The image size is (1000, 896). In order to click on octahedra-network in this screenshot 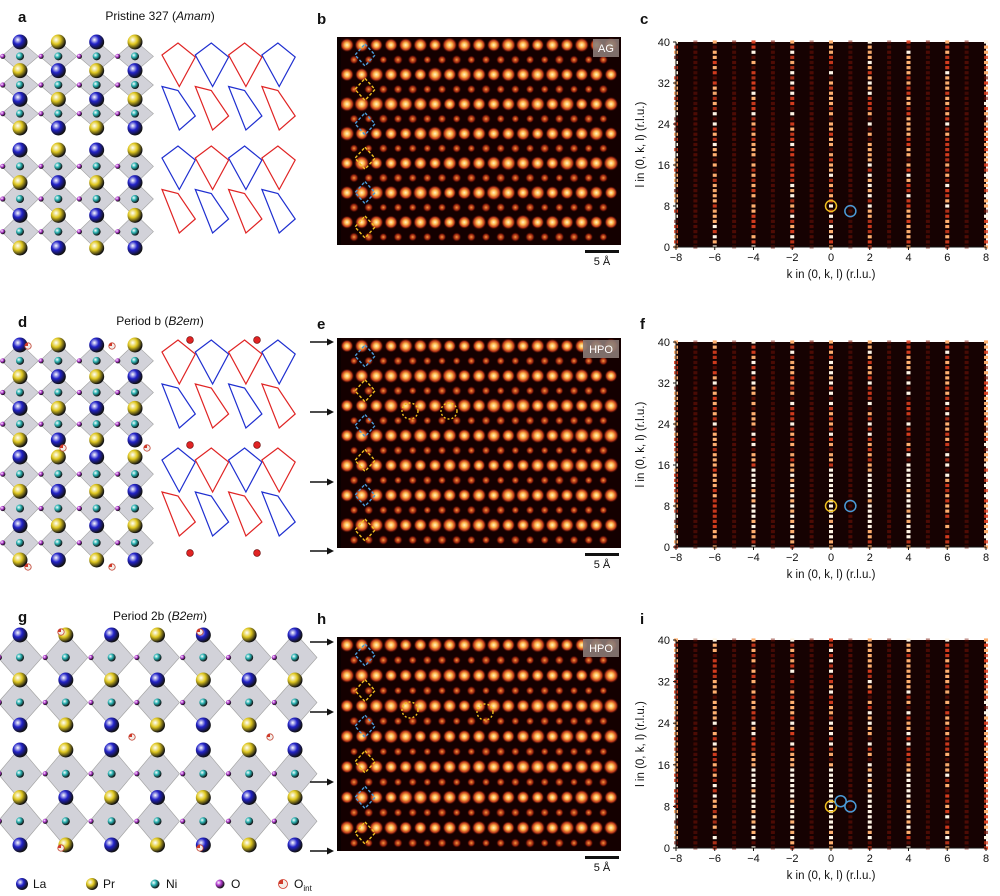, I will do `click(228, 446)`.